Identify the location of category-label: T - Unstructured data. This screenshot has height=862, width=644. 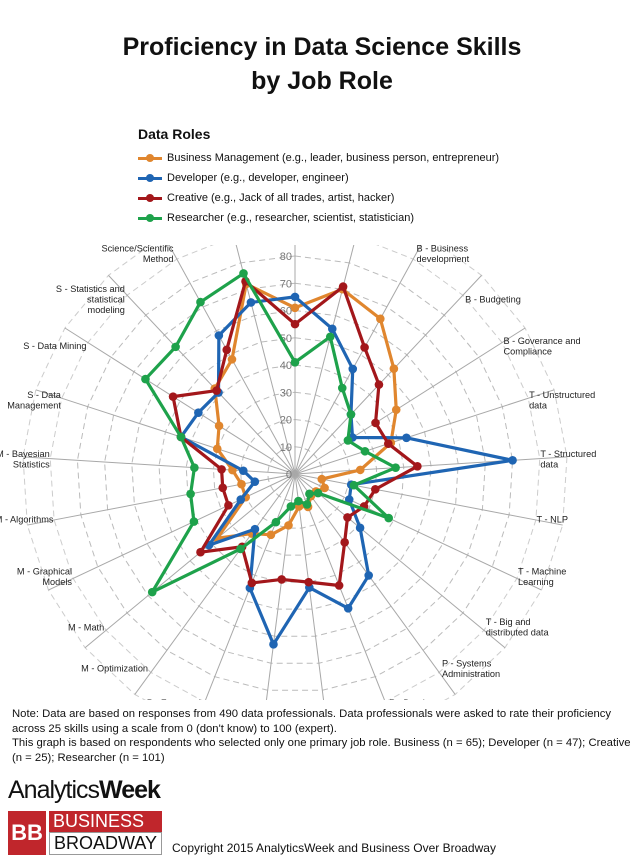
(562, 400).